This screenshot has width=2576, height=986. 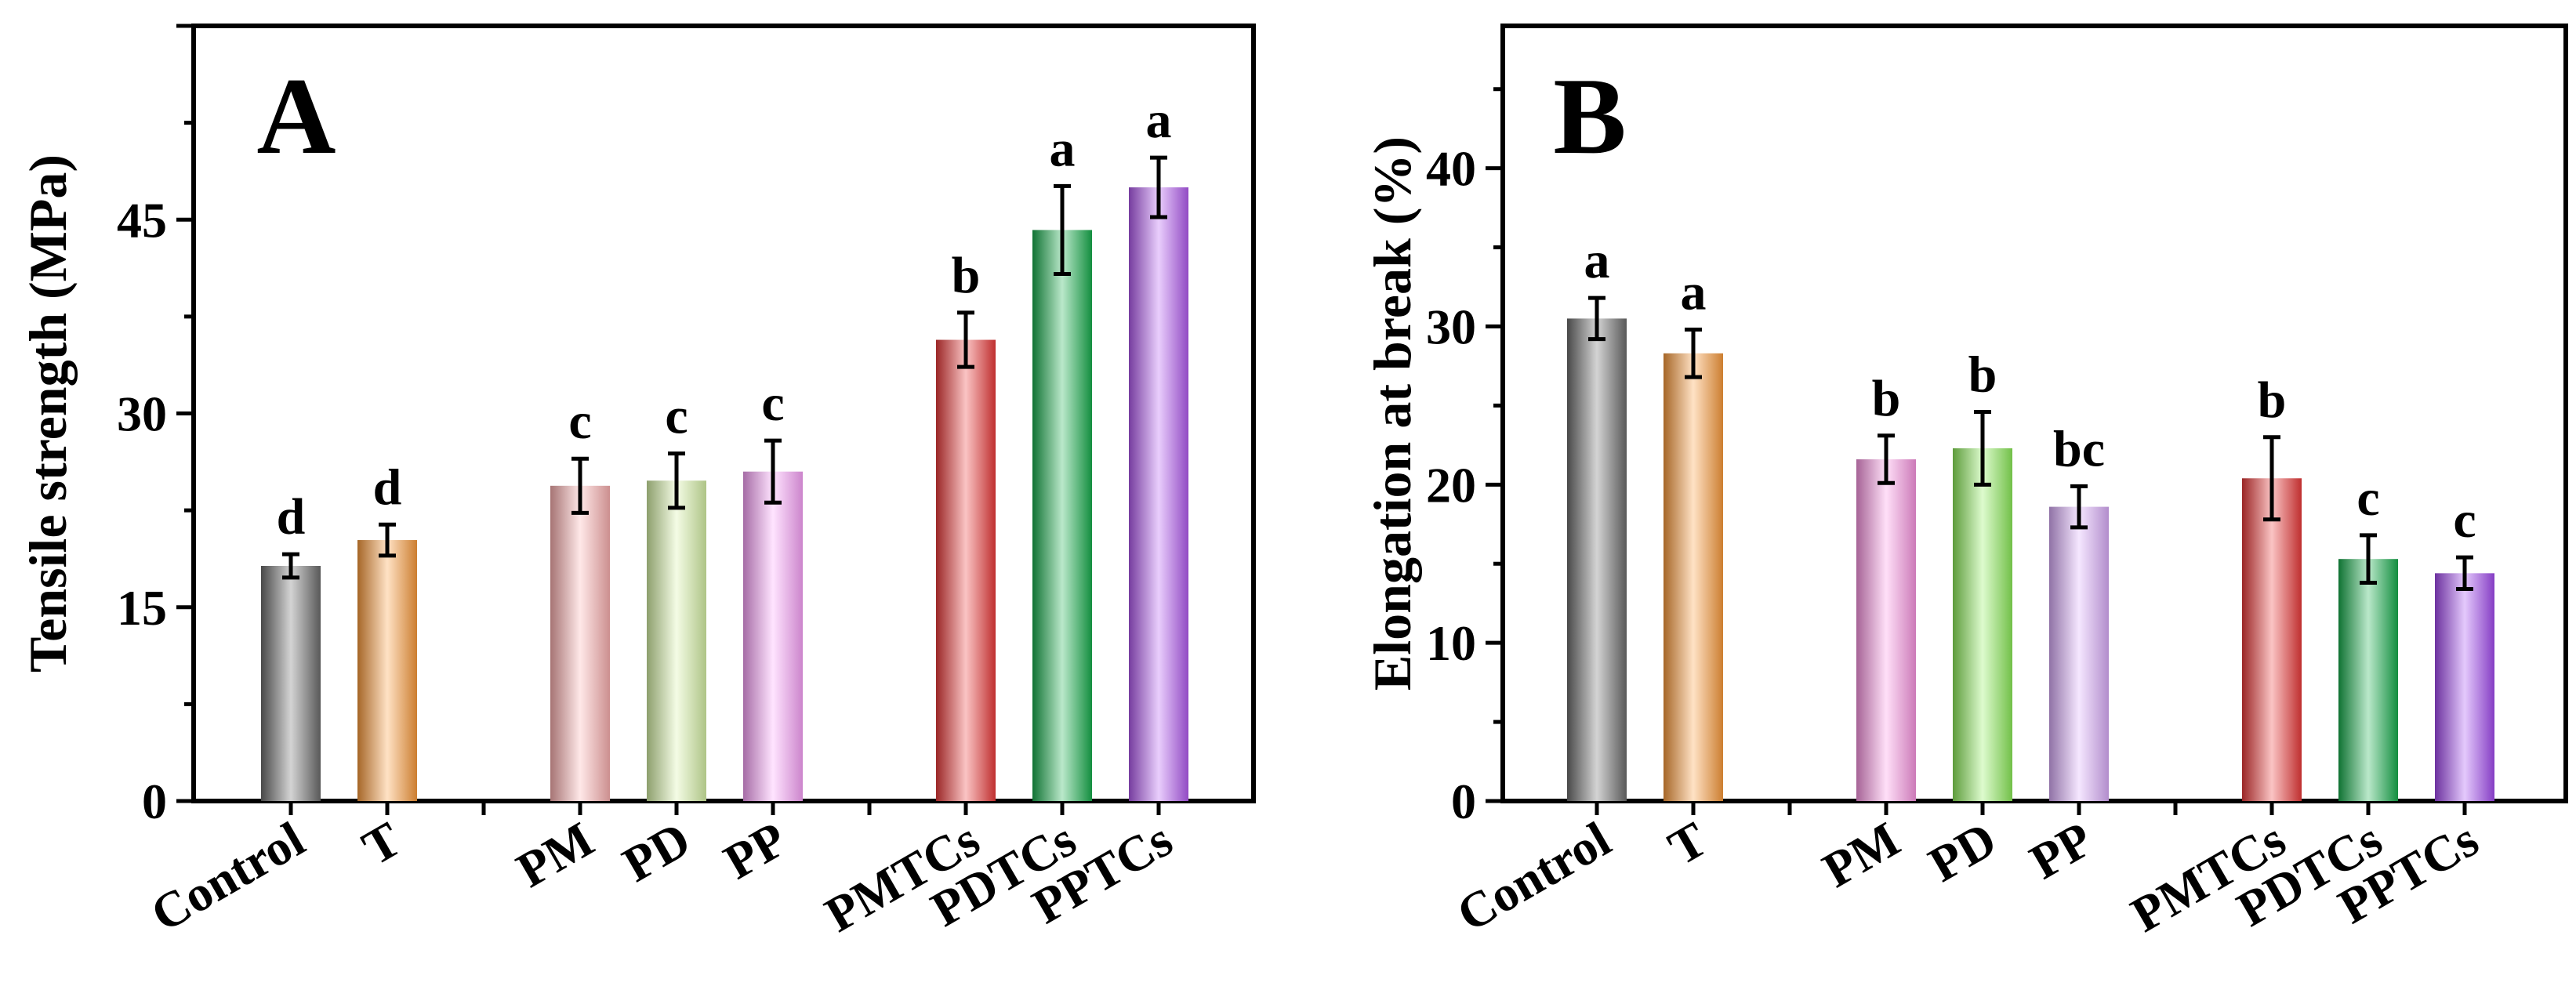 I want to click on y-tick-label: 20, so click(x=1451, y=485).